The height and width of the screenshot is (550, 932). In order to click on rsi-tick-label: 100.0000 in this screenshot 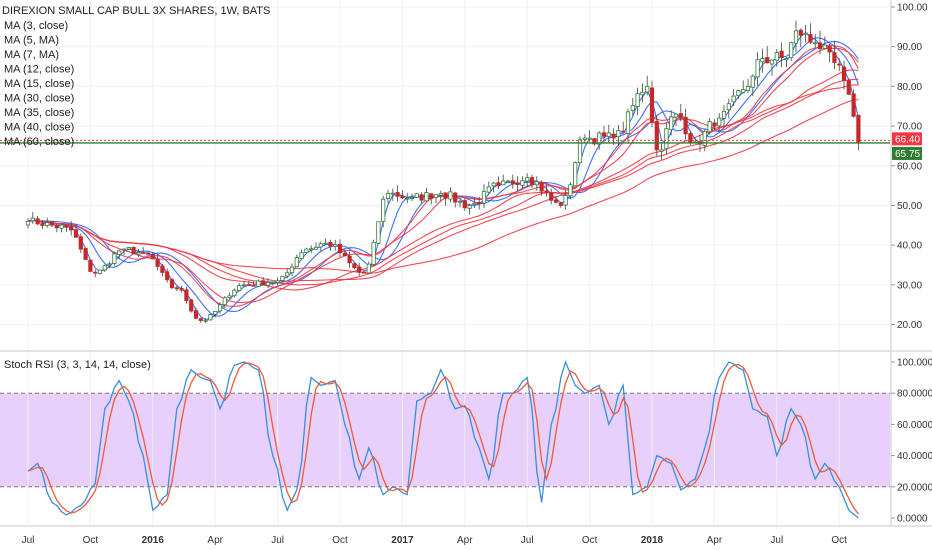, I will do `click(914, 363)`.